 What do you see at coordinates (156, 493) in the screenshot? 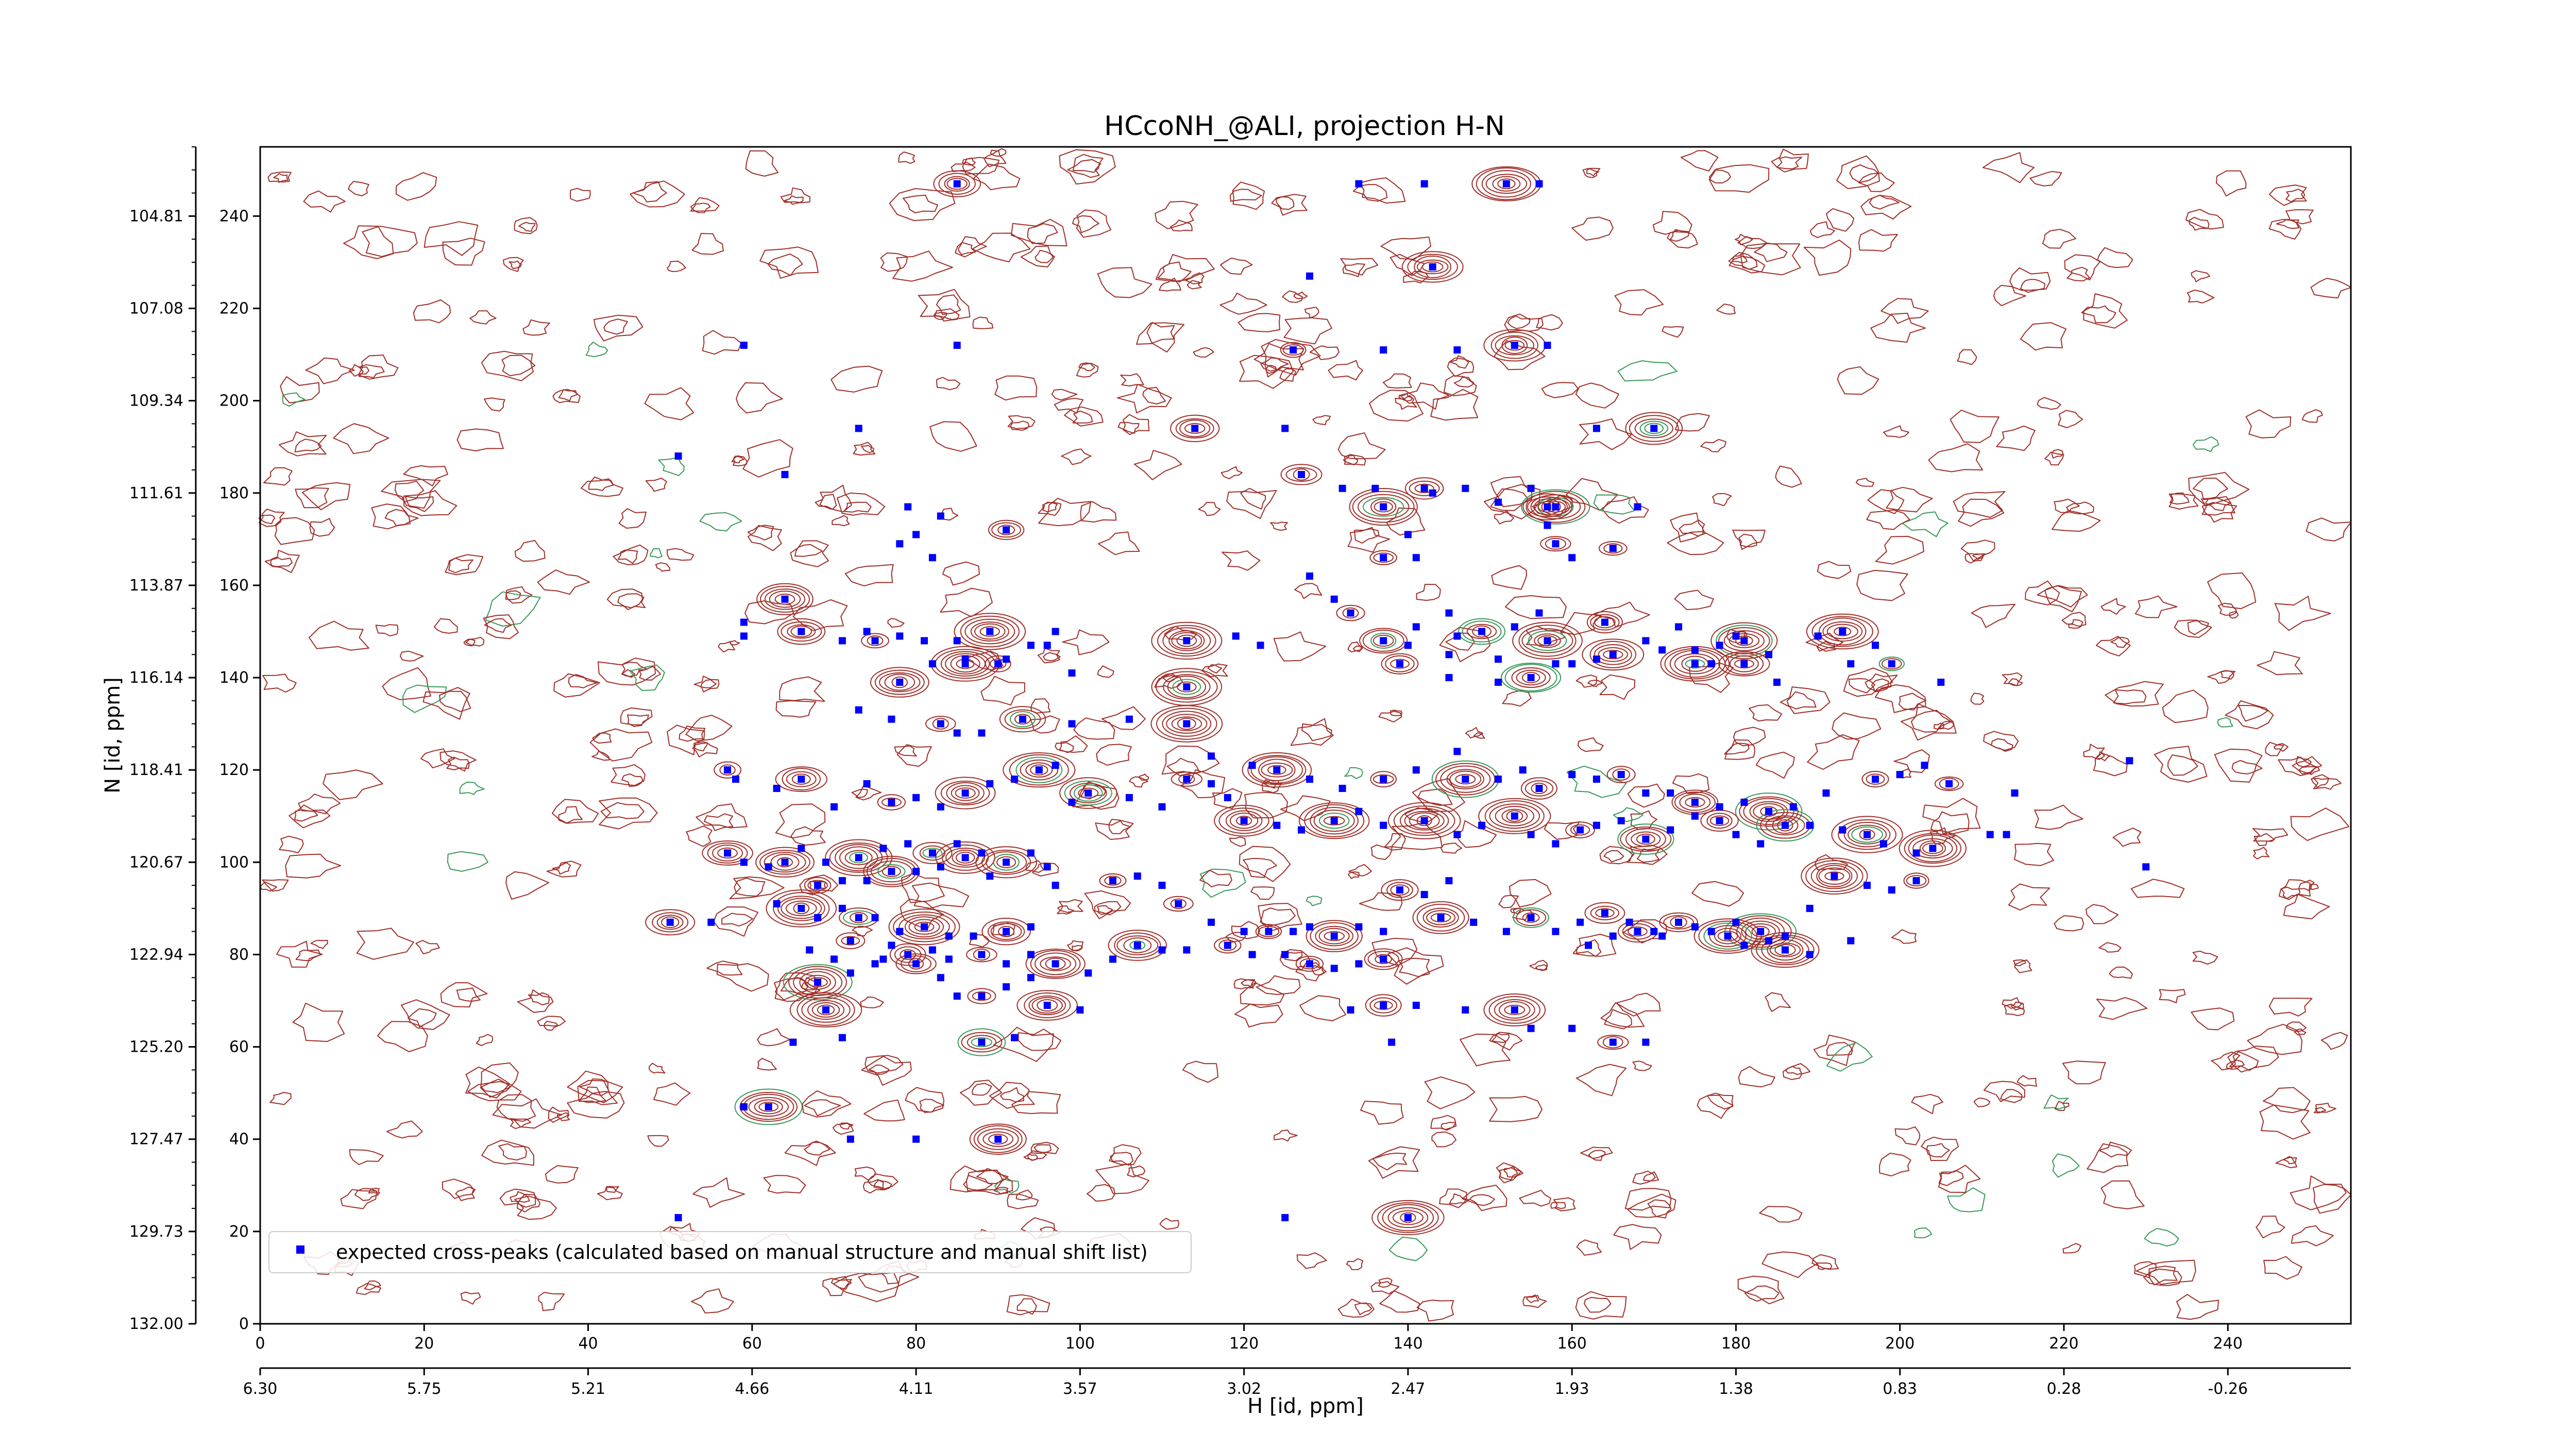
I see `y-ppm-tick-label: 111.61` at bounding box center [156, 493].